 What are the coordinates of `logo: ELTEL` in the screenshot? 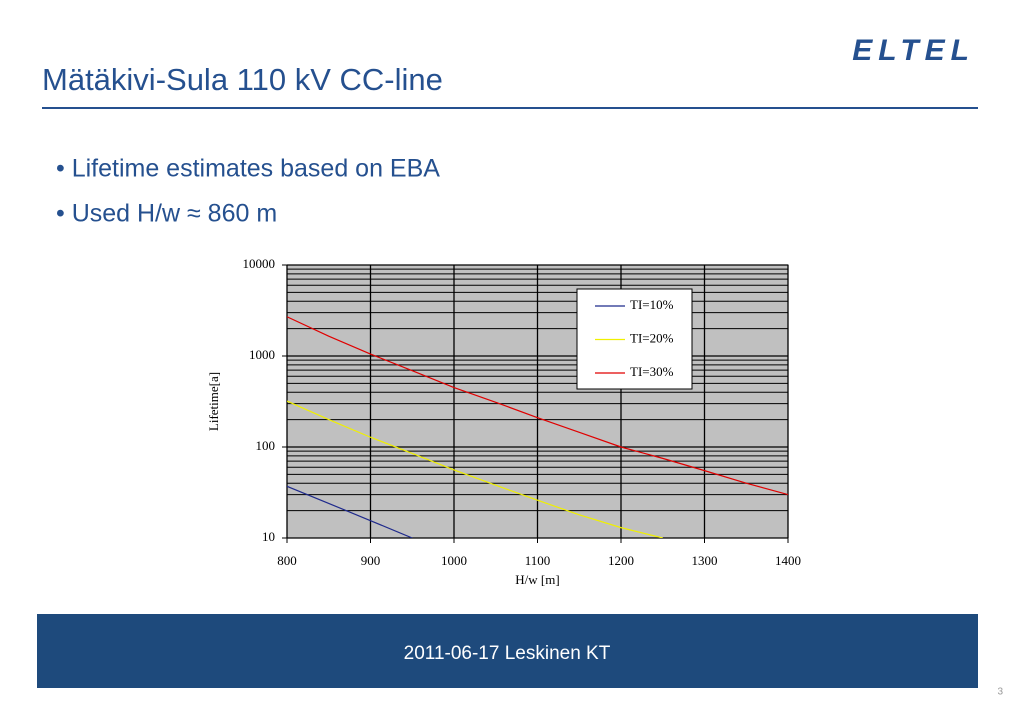 It's located at (913, 50).